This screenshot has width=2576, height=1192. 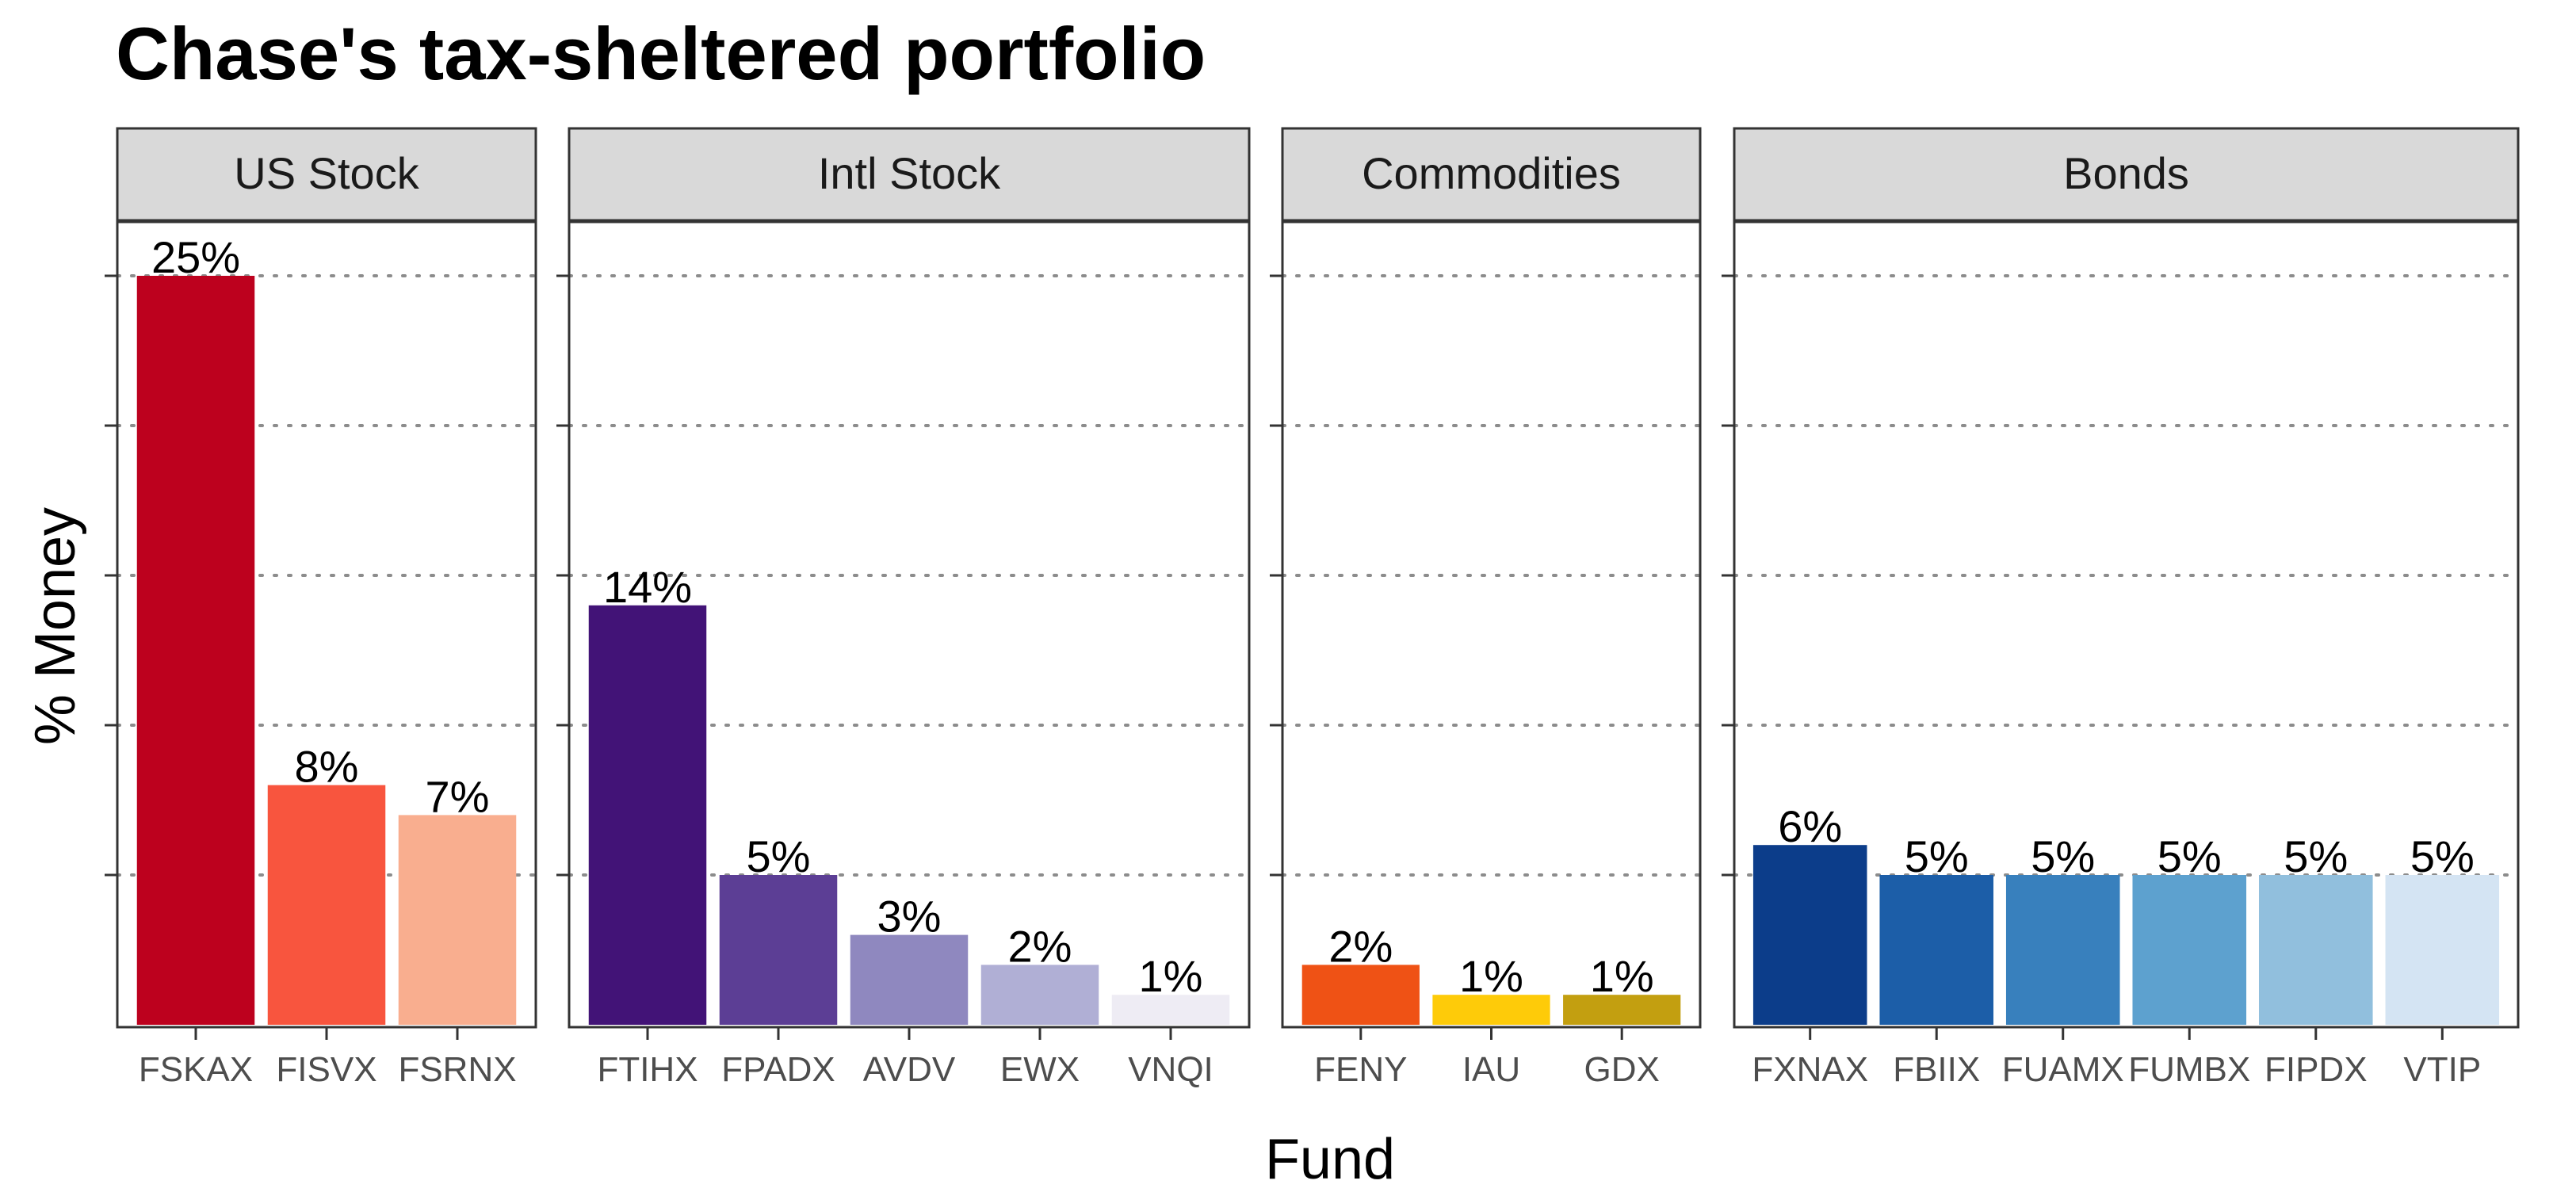 I want to click on x-tick-label: GDX, so click(x=1622, y=1069).